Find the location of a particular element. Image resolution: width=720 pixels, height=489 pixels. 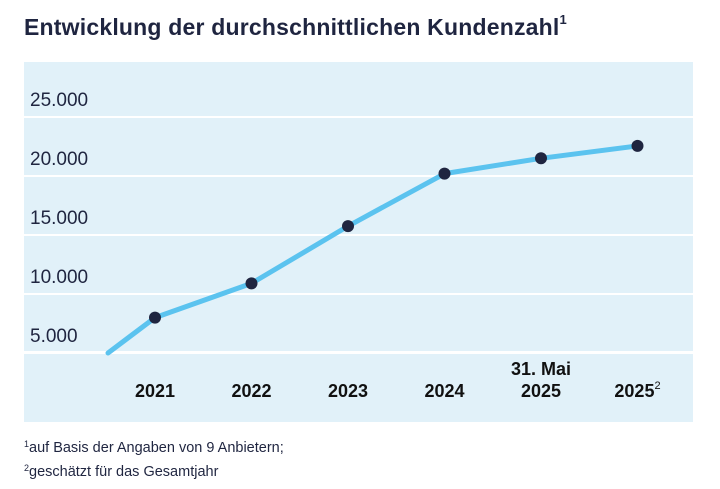

x-tick-label: 2021 is located at coordinates (155, 391).